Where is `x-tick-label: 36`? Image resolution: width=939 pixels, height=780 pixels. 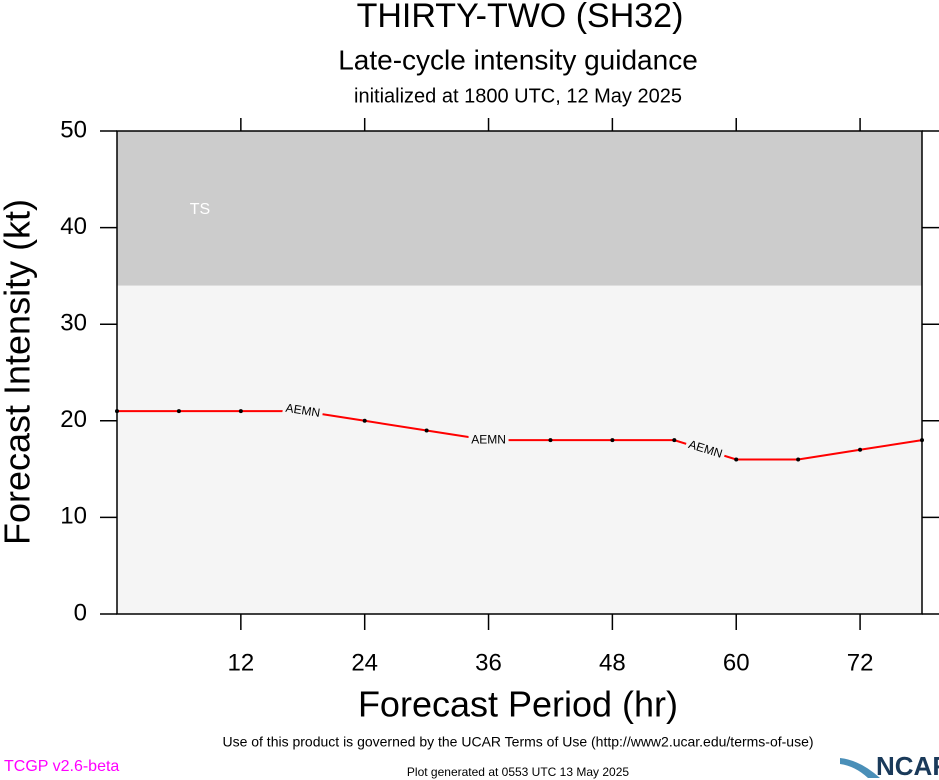
x-tick-label: 36 is located at coordinates (488, 662).